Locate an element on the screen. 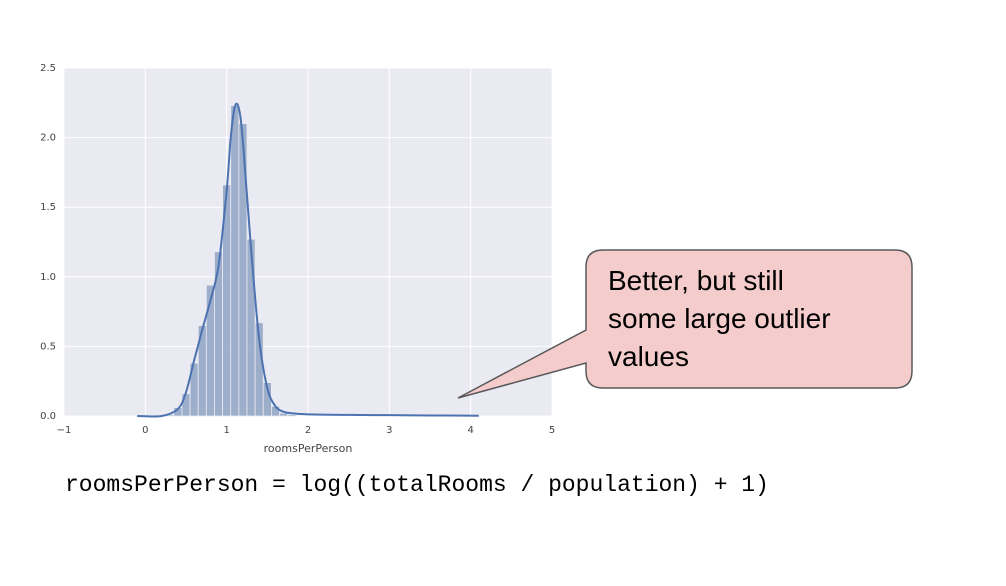  y-tick-label: 1.5 is located at coordinates (48, 207).